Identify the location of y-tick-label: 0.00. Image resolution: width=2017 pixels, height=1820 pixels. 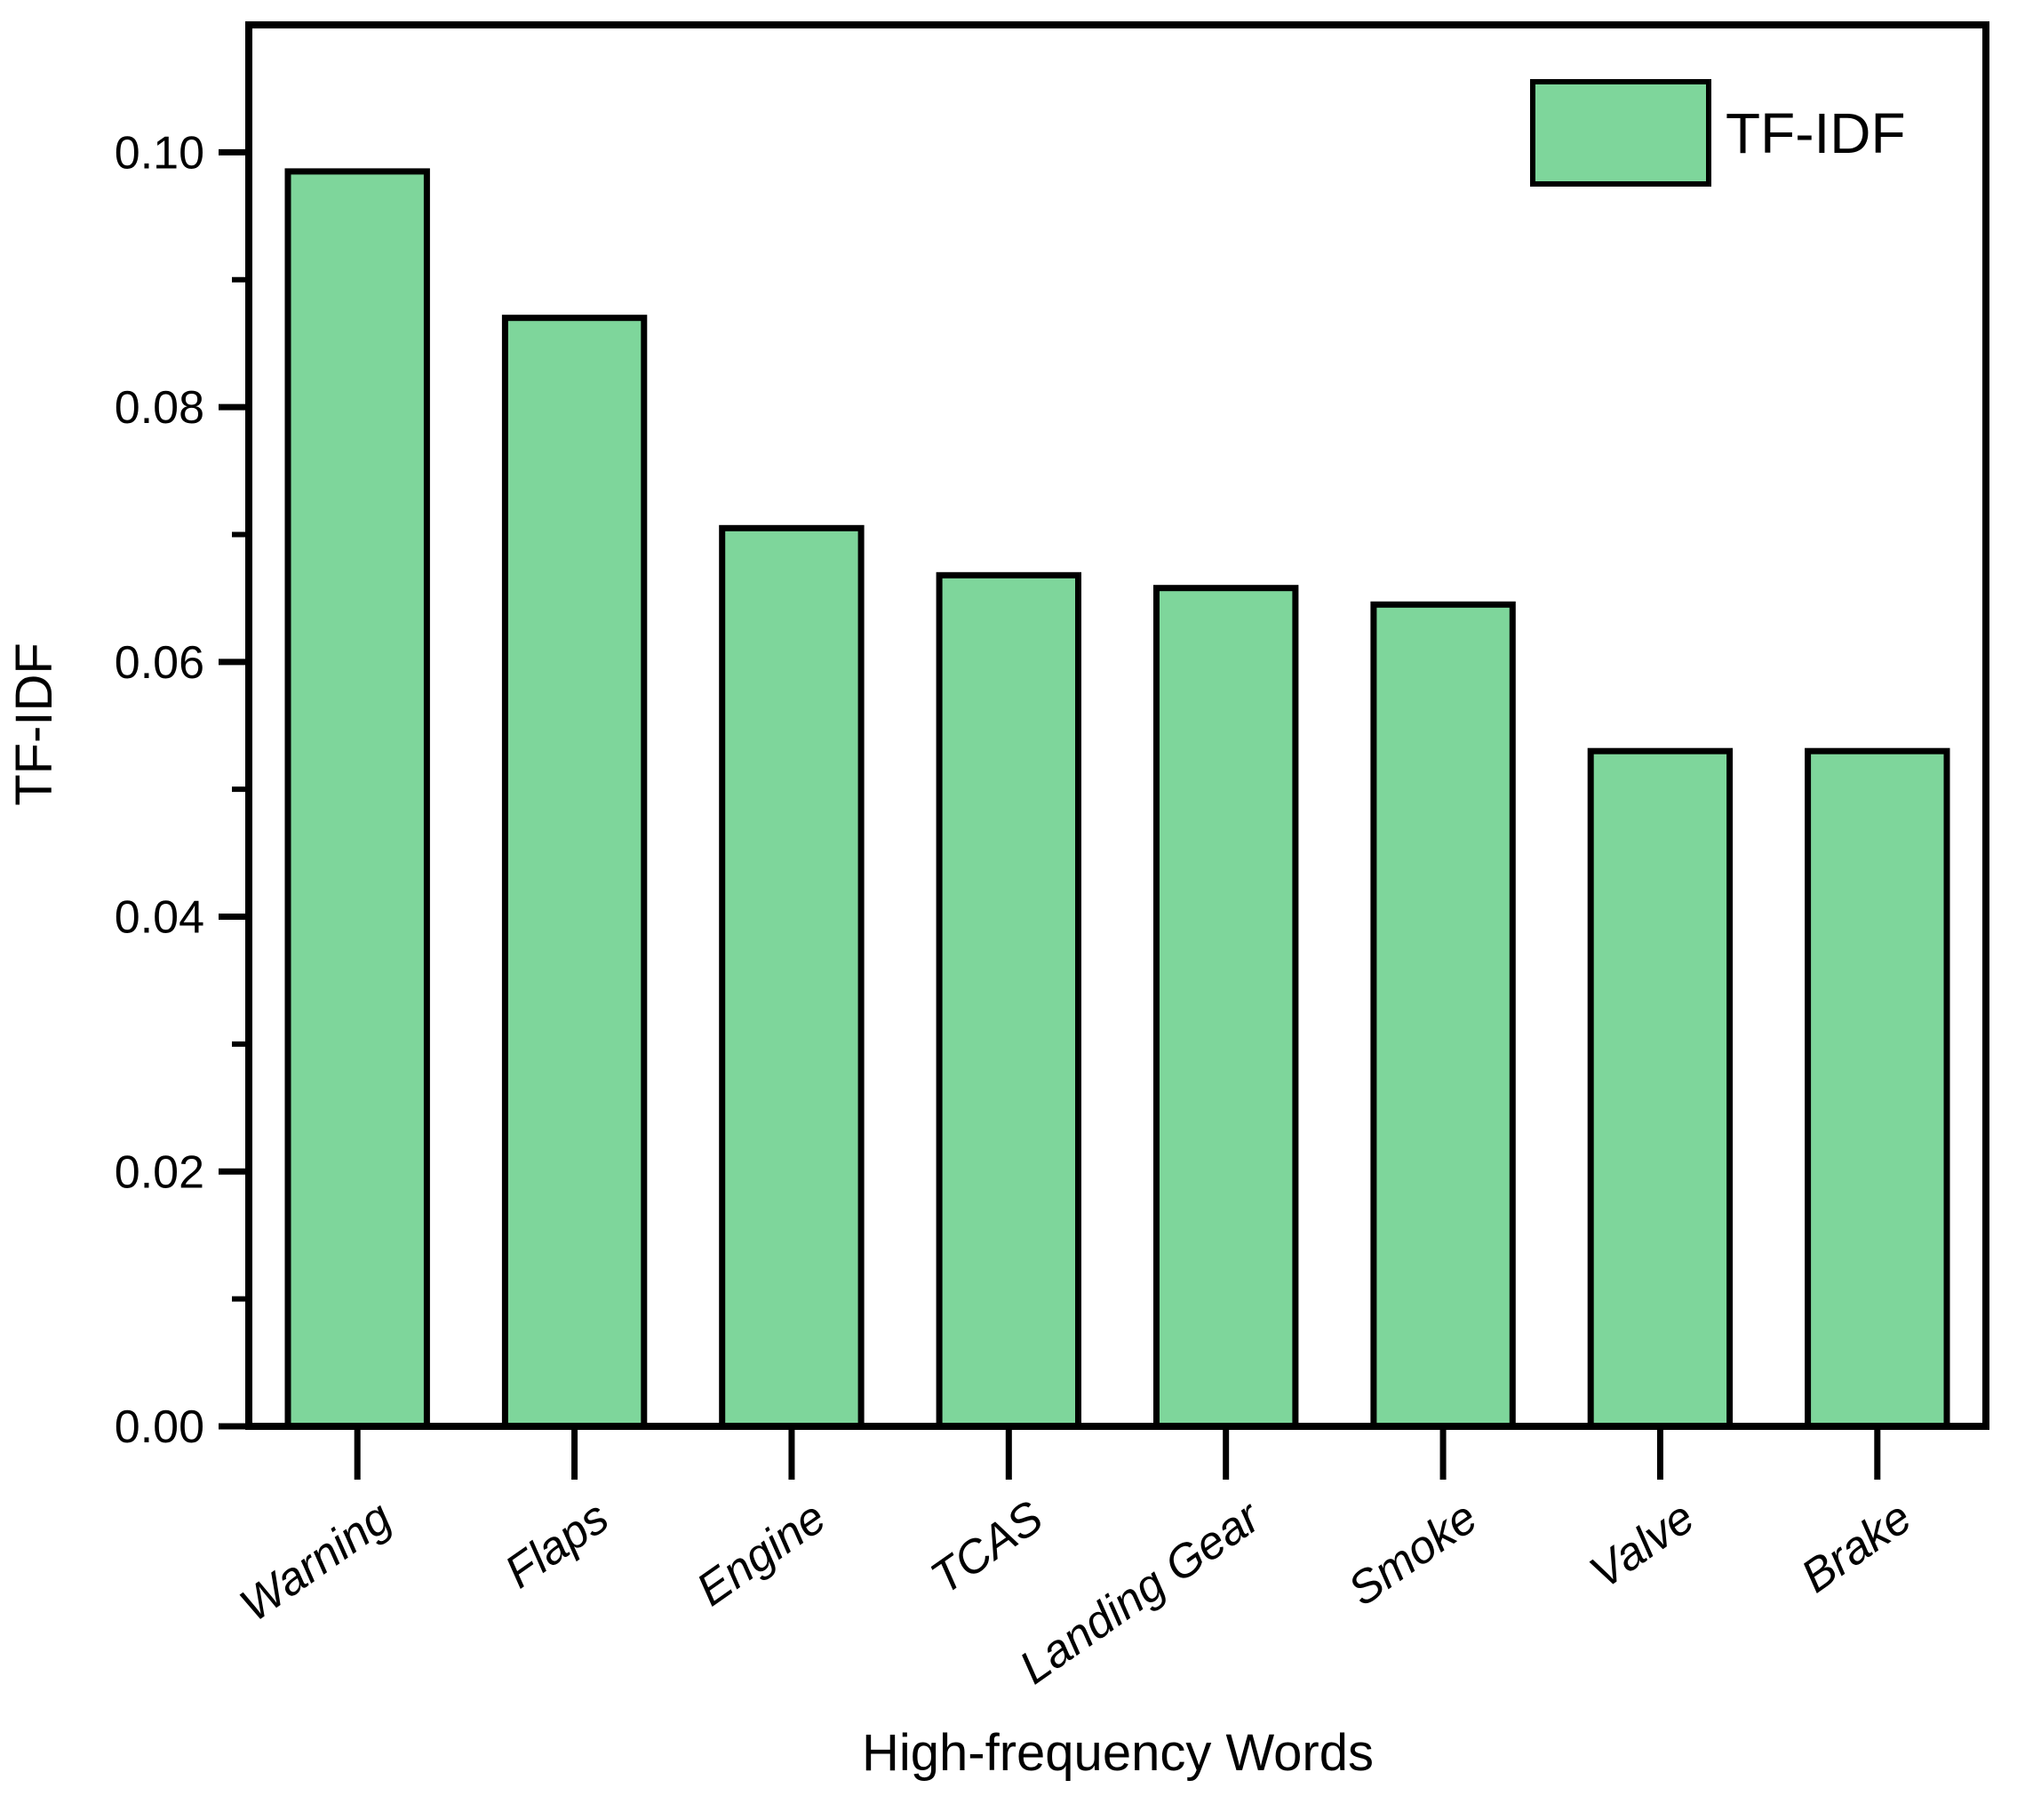
(159, 1427).